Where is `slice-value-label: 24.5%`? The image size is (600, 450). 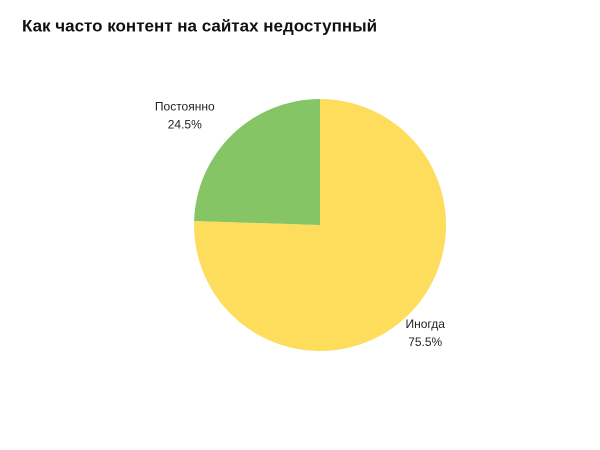 slice-value-label: 24.5% is located at coordinates (185, 125).